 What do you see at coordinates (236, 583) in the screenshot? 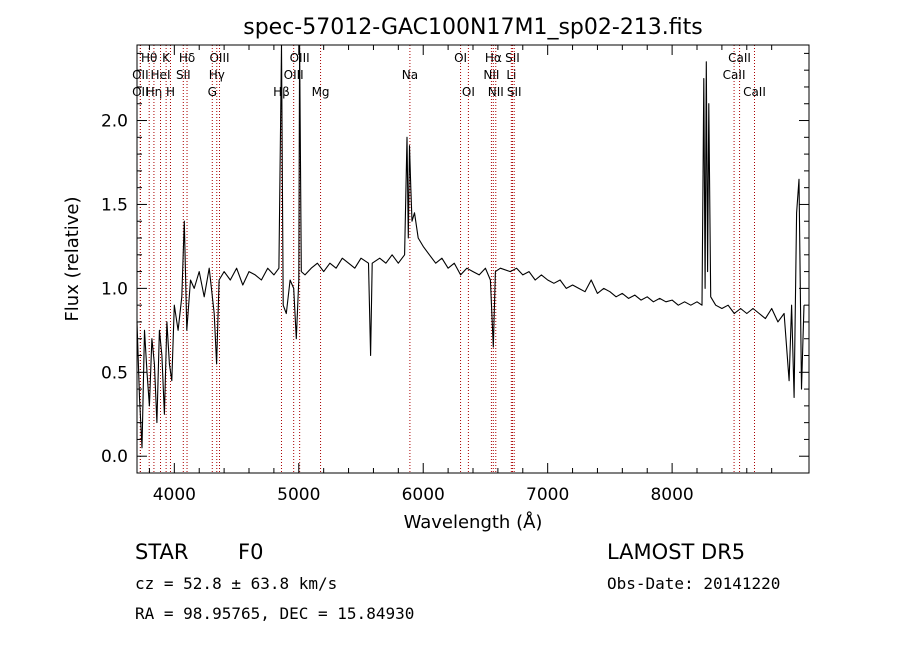
I see `redshift-value: cz = 52.8 ± 63.8 km/s` at bounding box center [236, 583].